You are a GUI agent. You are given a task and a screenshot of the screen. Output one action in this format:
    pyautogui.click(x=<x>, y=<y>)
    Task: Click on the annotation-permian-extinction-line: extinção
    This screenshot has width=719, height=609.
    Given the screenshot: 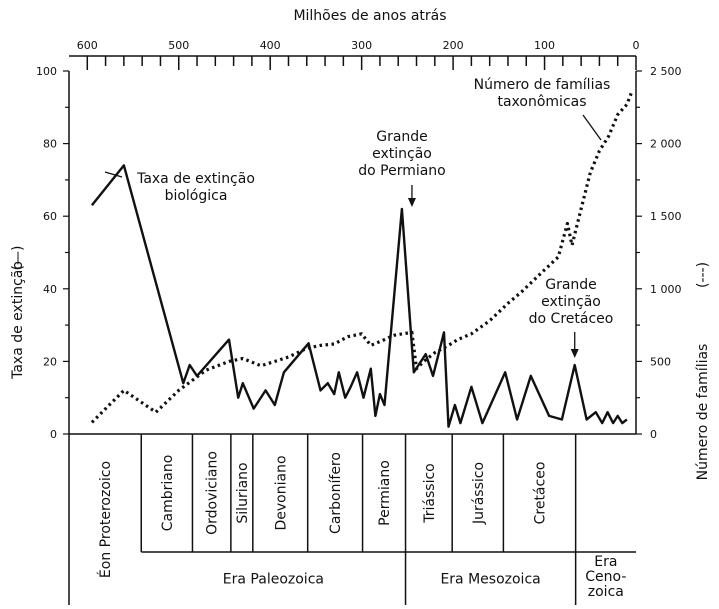 What is the action you would take?
    pyautogui.click(x=402, y=154)
    